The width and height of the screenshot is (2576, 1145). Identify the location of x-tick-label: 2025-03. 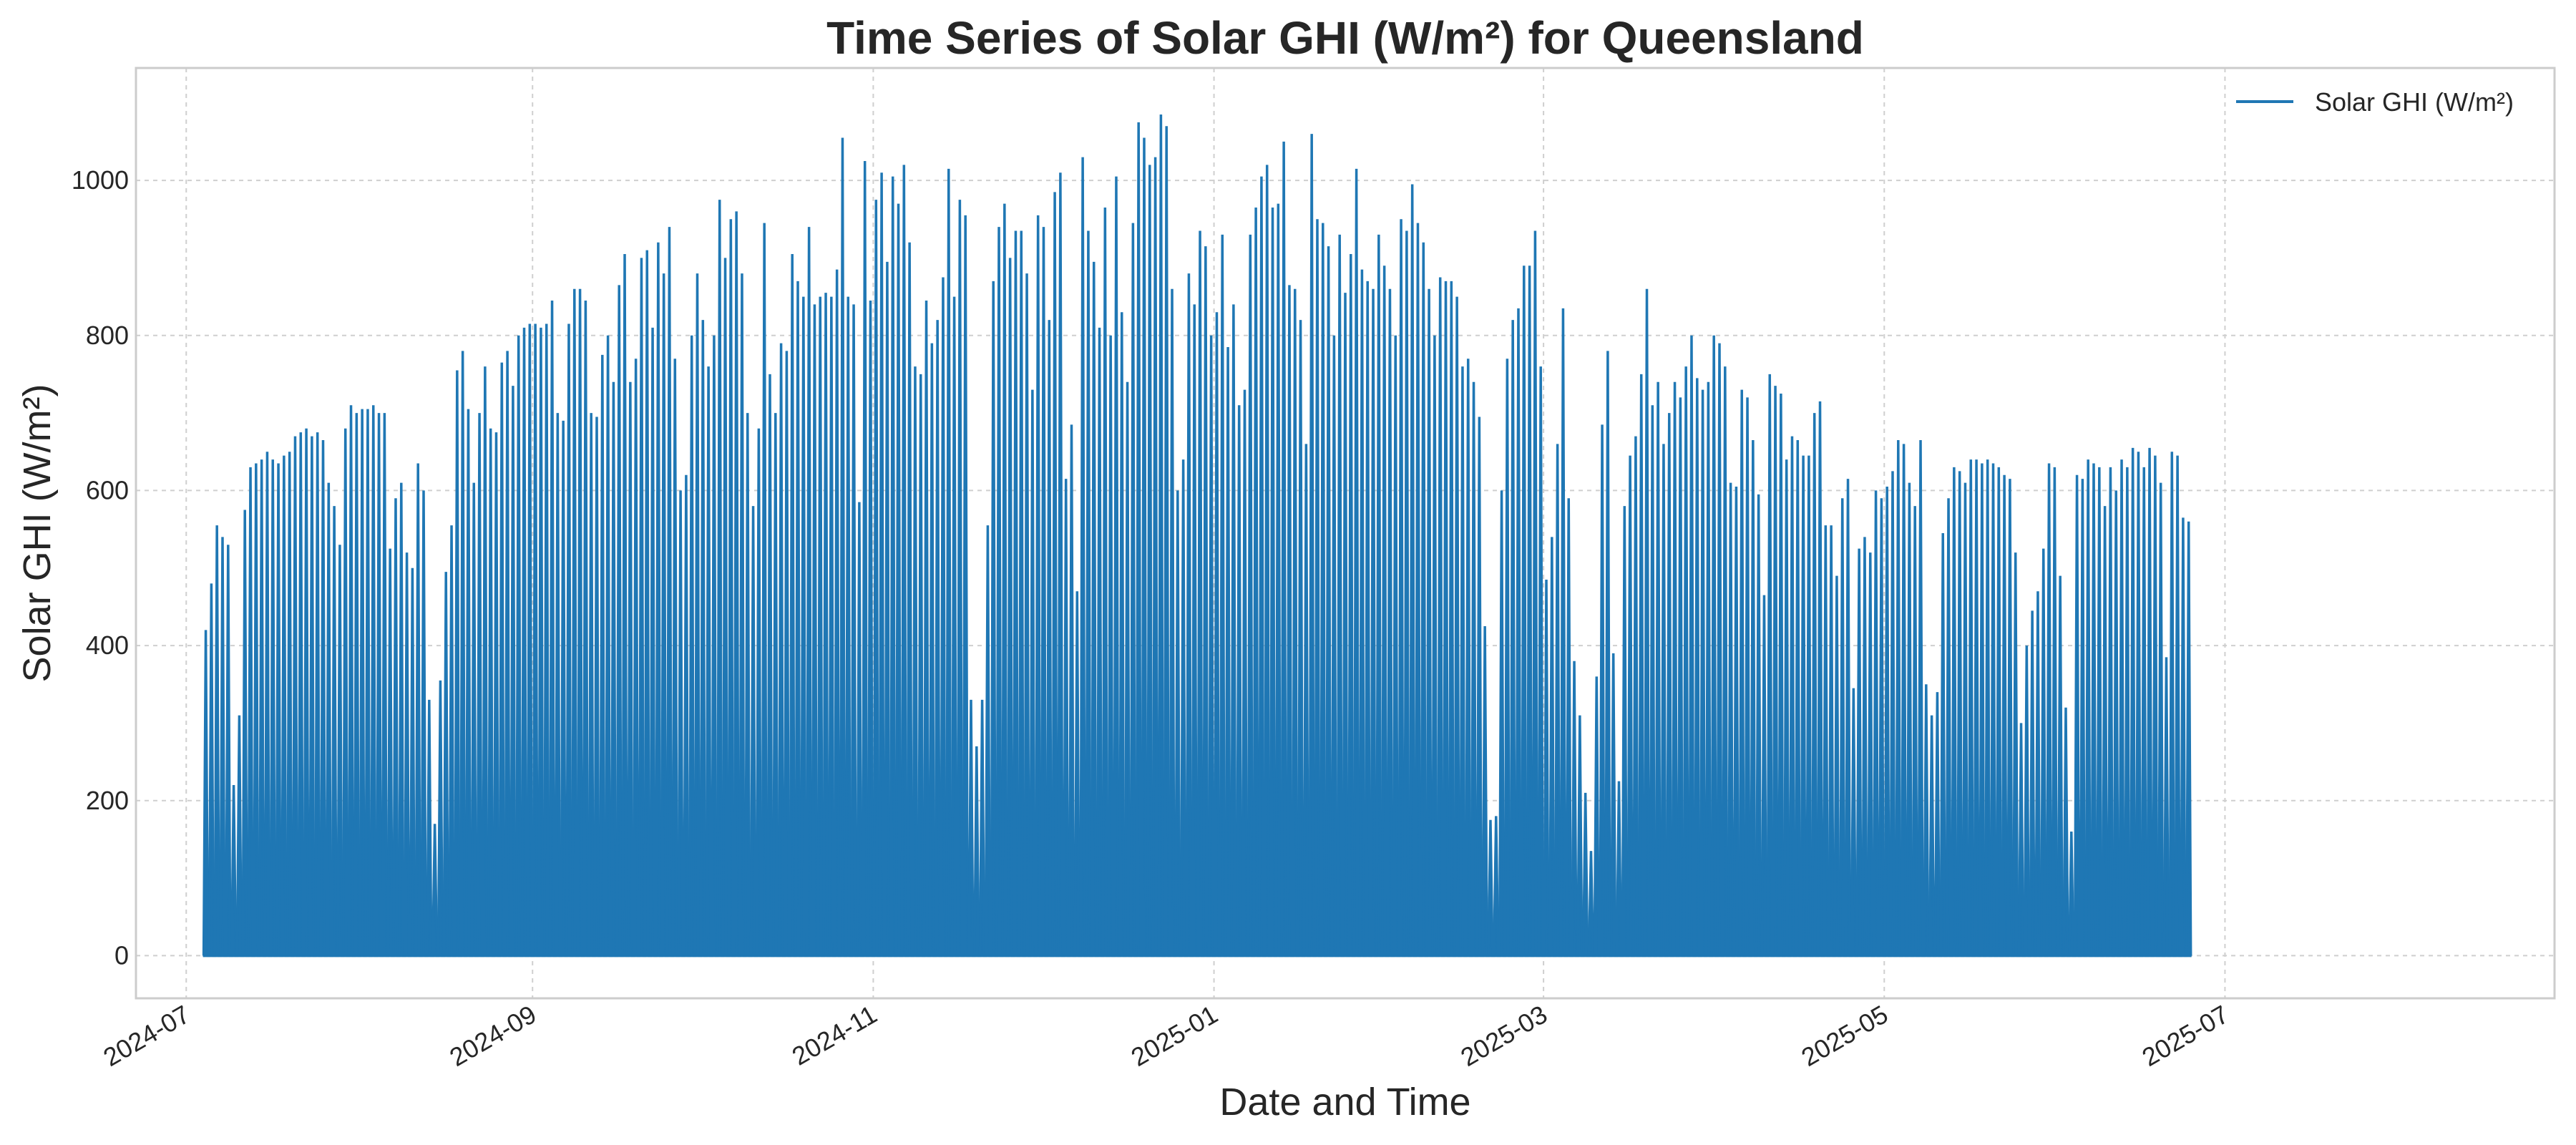
(1503, 1035).